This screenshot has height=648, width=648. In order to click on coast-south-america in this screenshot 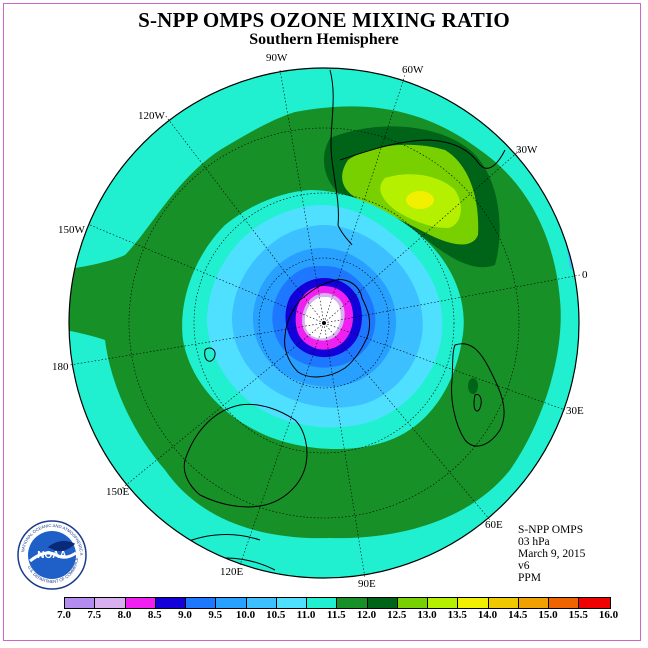, I will do `click(417, 157)`.